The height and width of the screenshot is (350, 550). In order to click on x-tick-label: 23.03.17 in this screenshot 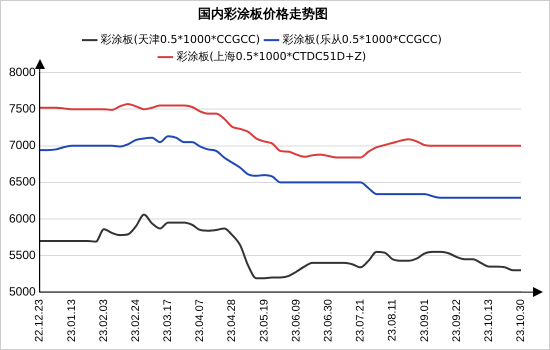, I will do `click(168, 320)`.